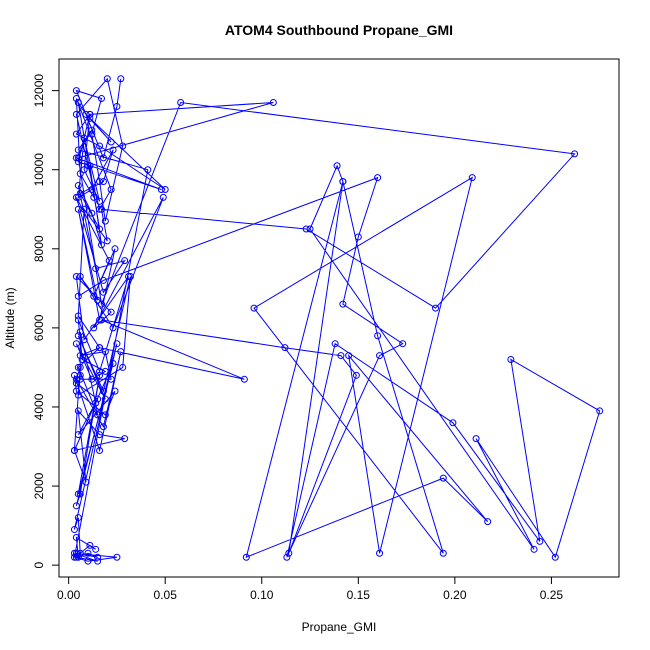 This screenshot has height=650, width=650. What do you see at coordinates (39, 327) in the screenshot?
I see `y-tick-label: 6000` at bounding box center [39, 327].